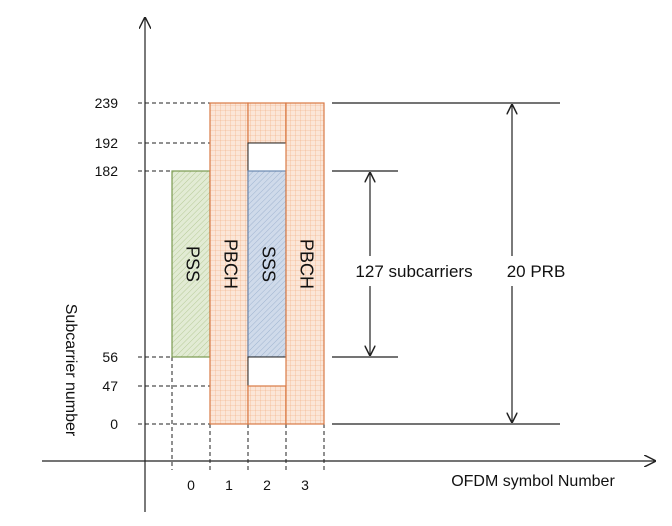 This screenshot has width=672, height=526. I want to click on subcarriers-label: 127 subcarriers, so click(413, 271).